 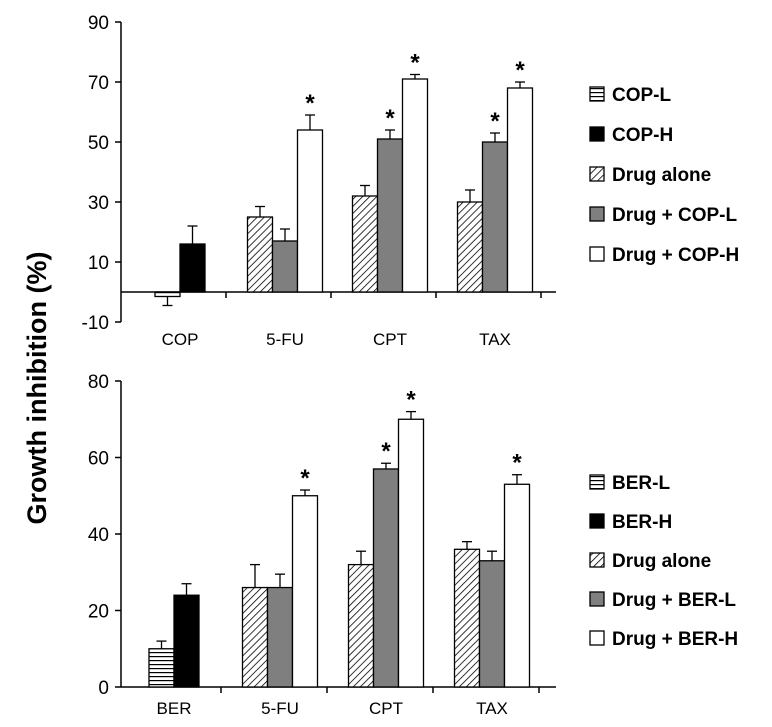 I want to click on y-tick-label: 50, so click(x=98, y=143).